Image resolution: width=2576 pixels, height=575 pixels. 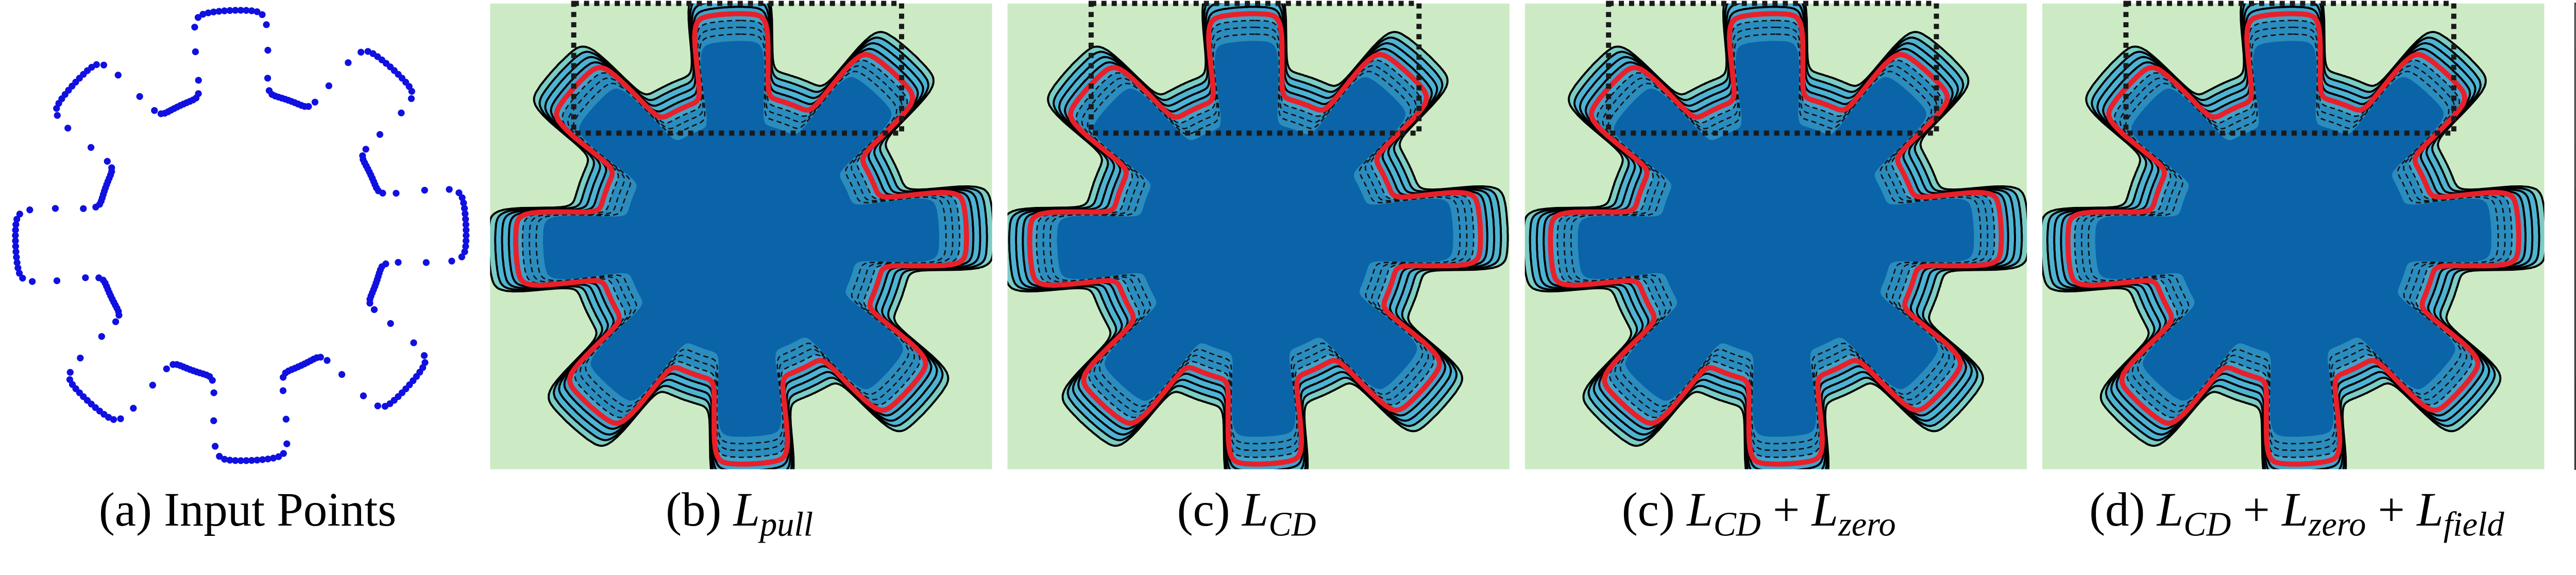 What do you see at coordinates (1292, 525) in the screenshot?
I see `caption-subscript: CD` at bounding box center [1292, 525].